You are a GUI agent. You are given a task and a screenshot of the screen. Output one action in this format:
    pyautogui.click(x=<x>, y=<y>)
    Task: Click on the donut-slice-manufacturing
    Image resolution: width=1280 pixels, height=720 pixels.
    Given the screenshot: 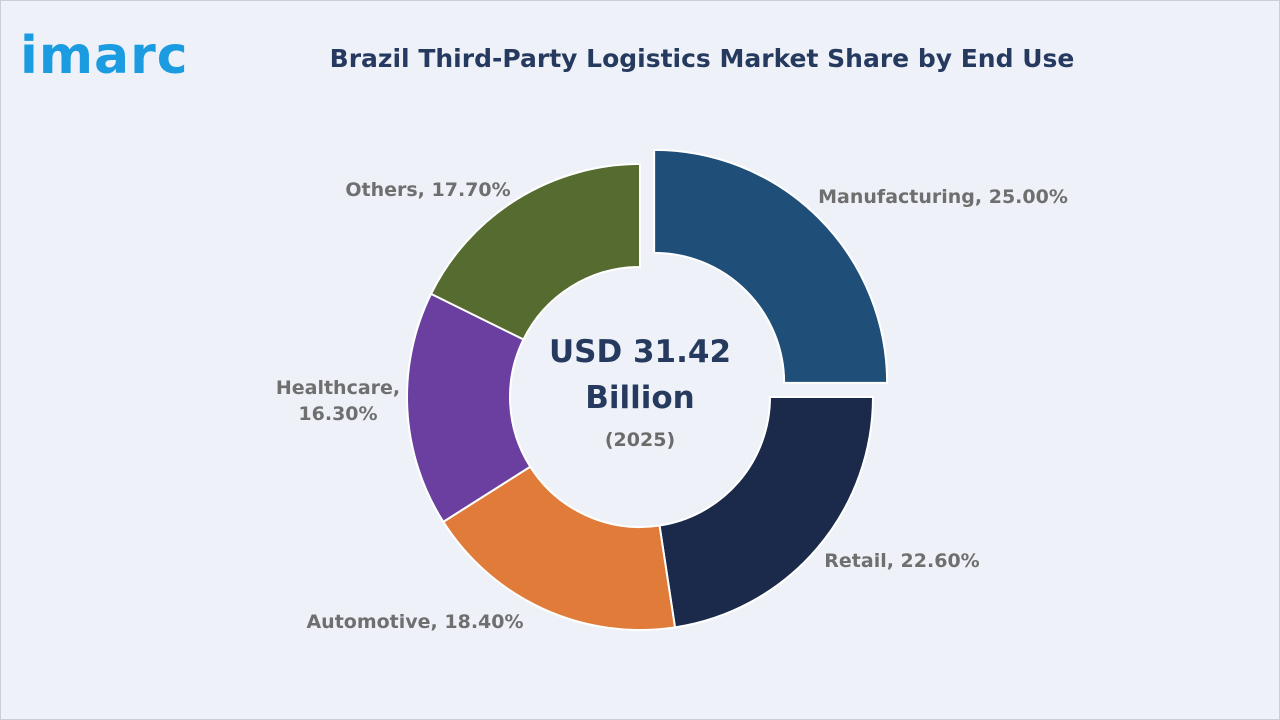 What is the action you would take?
    pyautogui.click(x=771, y=266)
    